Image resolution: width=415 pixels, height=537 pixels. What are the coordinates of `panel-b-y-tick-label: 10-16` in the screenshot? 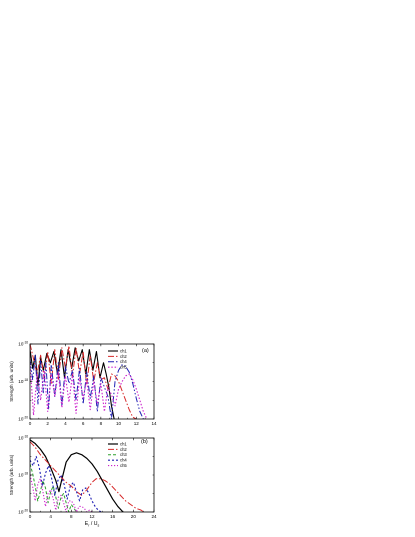 It's located at (23, 438).